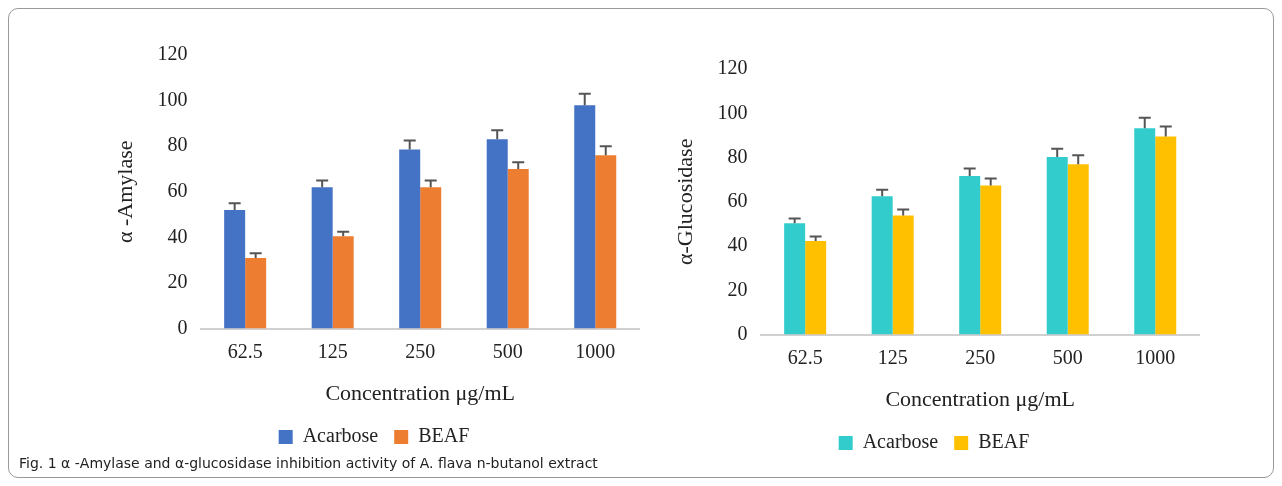 This screenshot has height=486, width=1282. Describe the element at coordinates (308, 463) in the screenshot. I see `caption: Fig. 1 α -Amylase and α-glucosidase inhibition activity of A. flava n-butanol extract` at that location.